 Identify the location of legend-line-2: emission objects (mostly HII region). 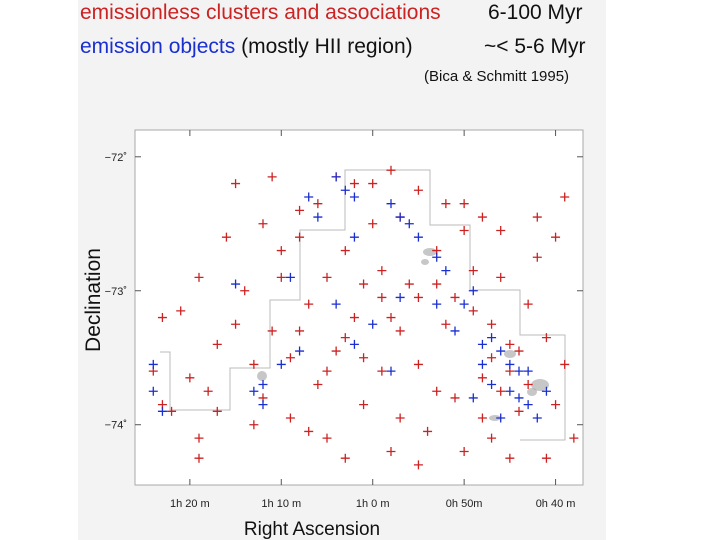
(246, 46).